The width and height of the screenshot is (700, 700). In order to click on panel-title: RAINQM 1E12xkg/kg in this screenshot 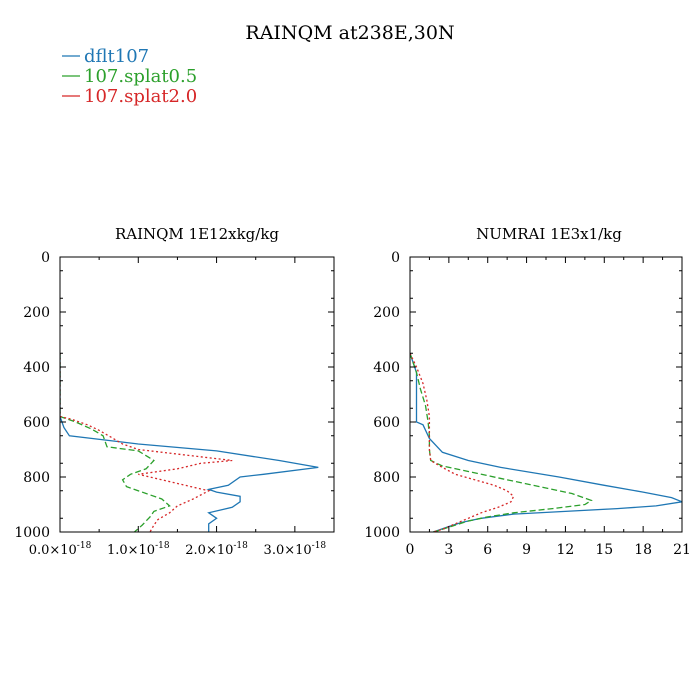, I will do `click(197, 234)`.